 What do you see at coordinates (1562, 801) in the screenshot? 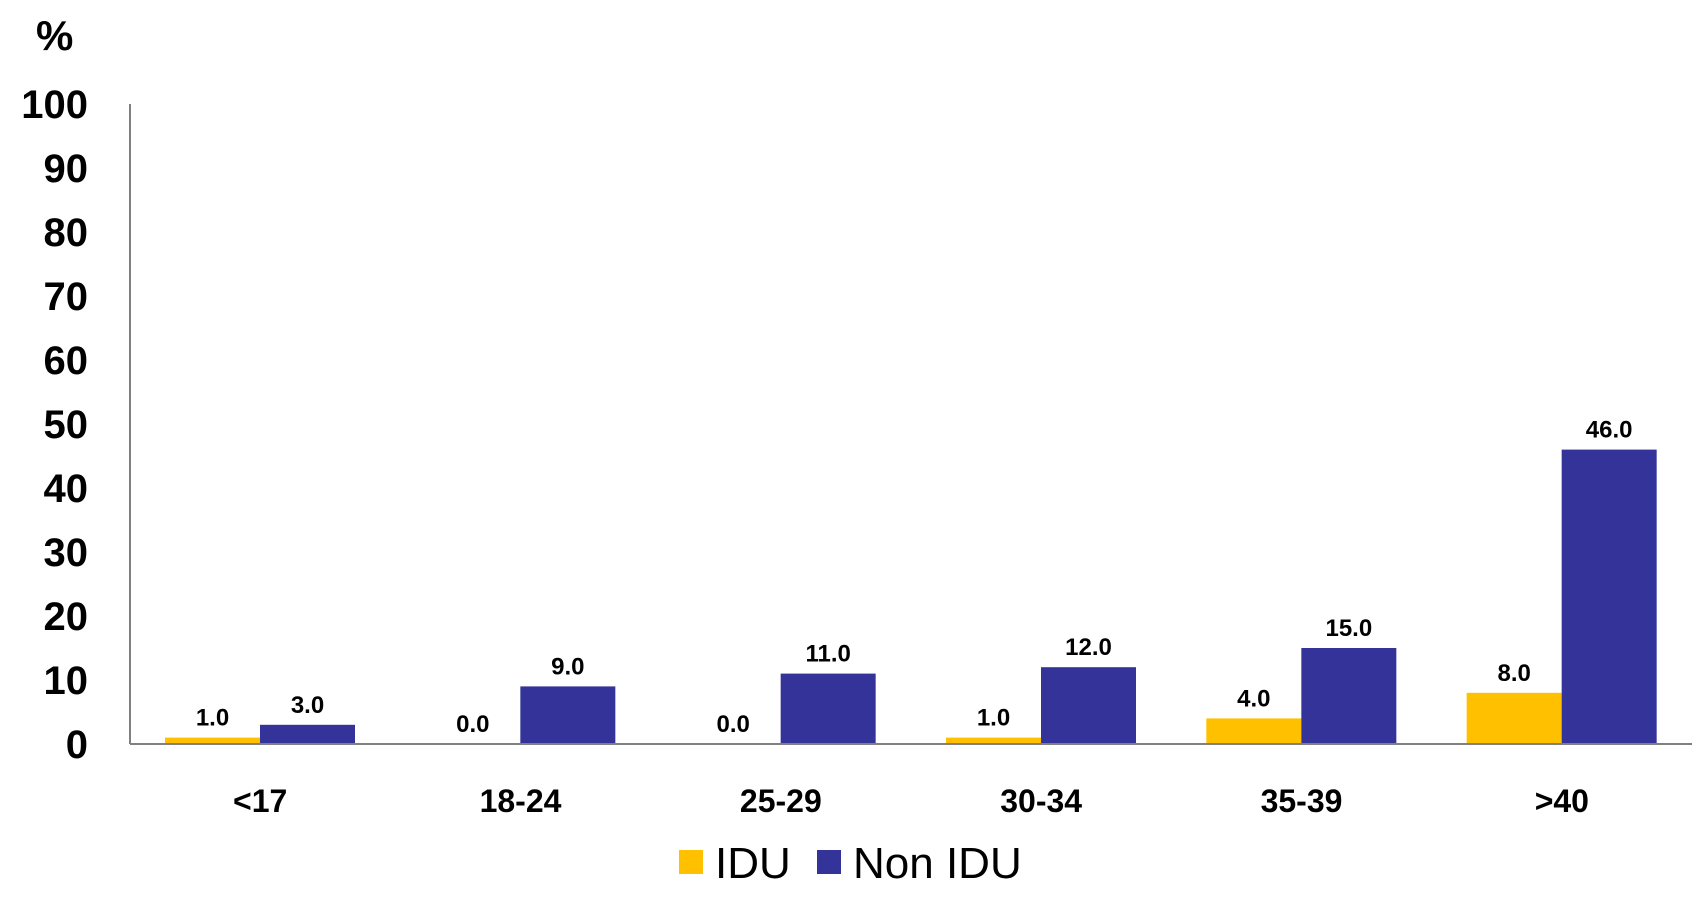
I see `x-tick-label: >40` at bounding box center [1562, 801].